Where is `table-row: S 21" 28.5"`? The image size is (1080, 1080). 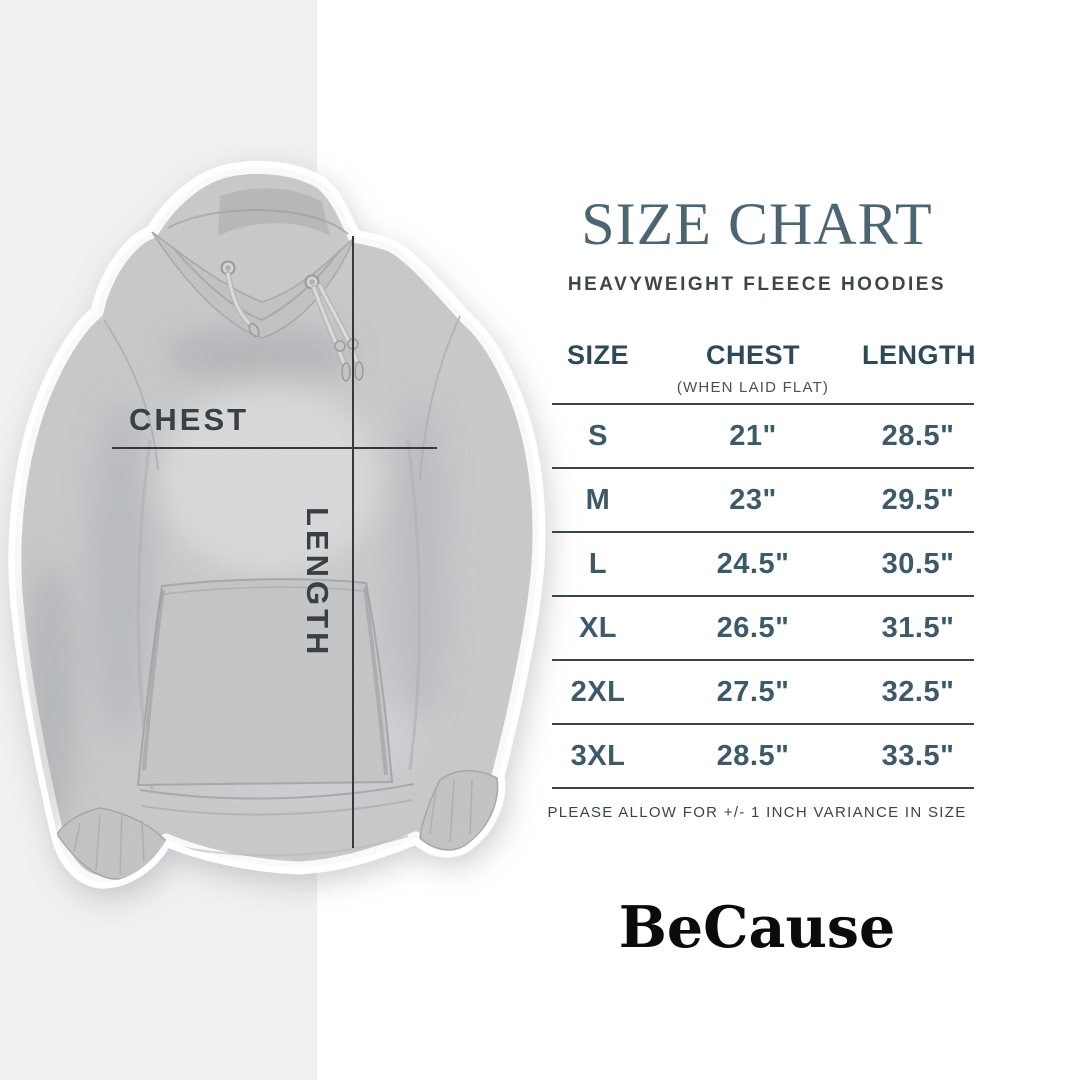
table-row: S 21" 28.5" is located at coordinates (763, 435).